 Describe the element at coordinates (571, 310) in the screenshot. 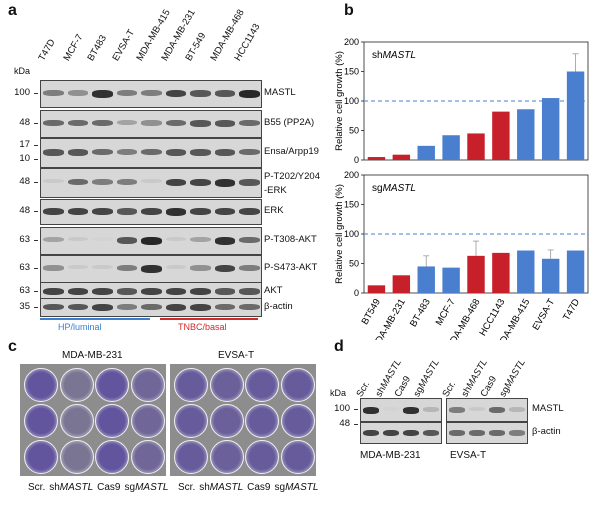

I see `x-tick-label: T47D` at that location.